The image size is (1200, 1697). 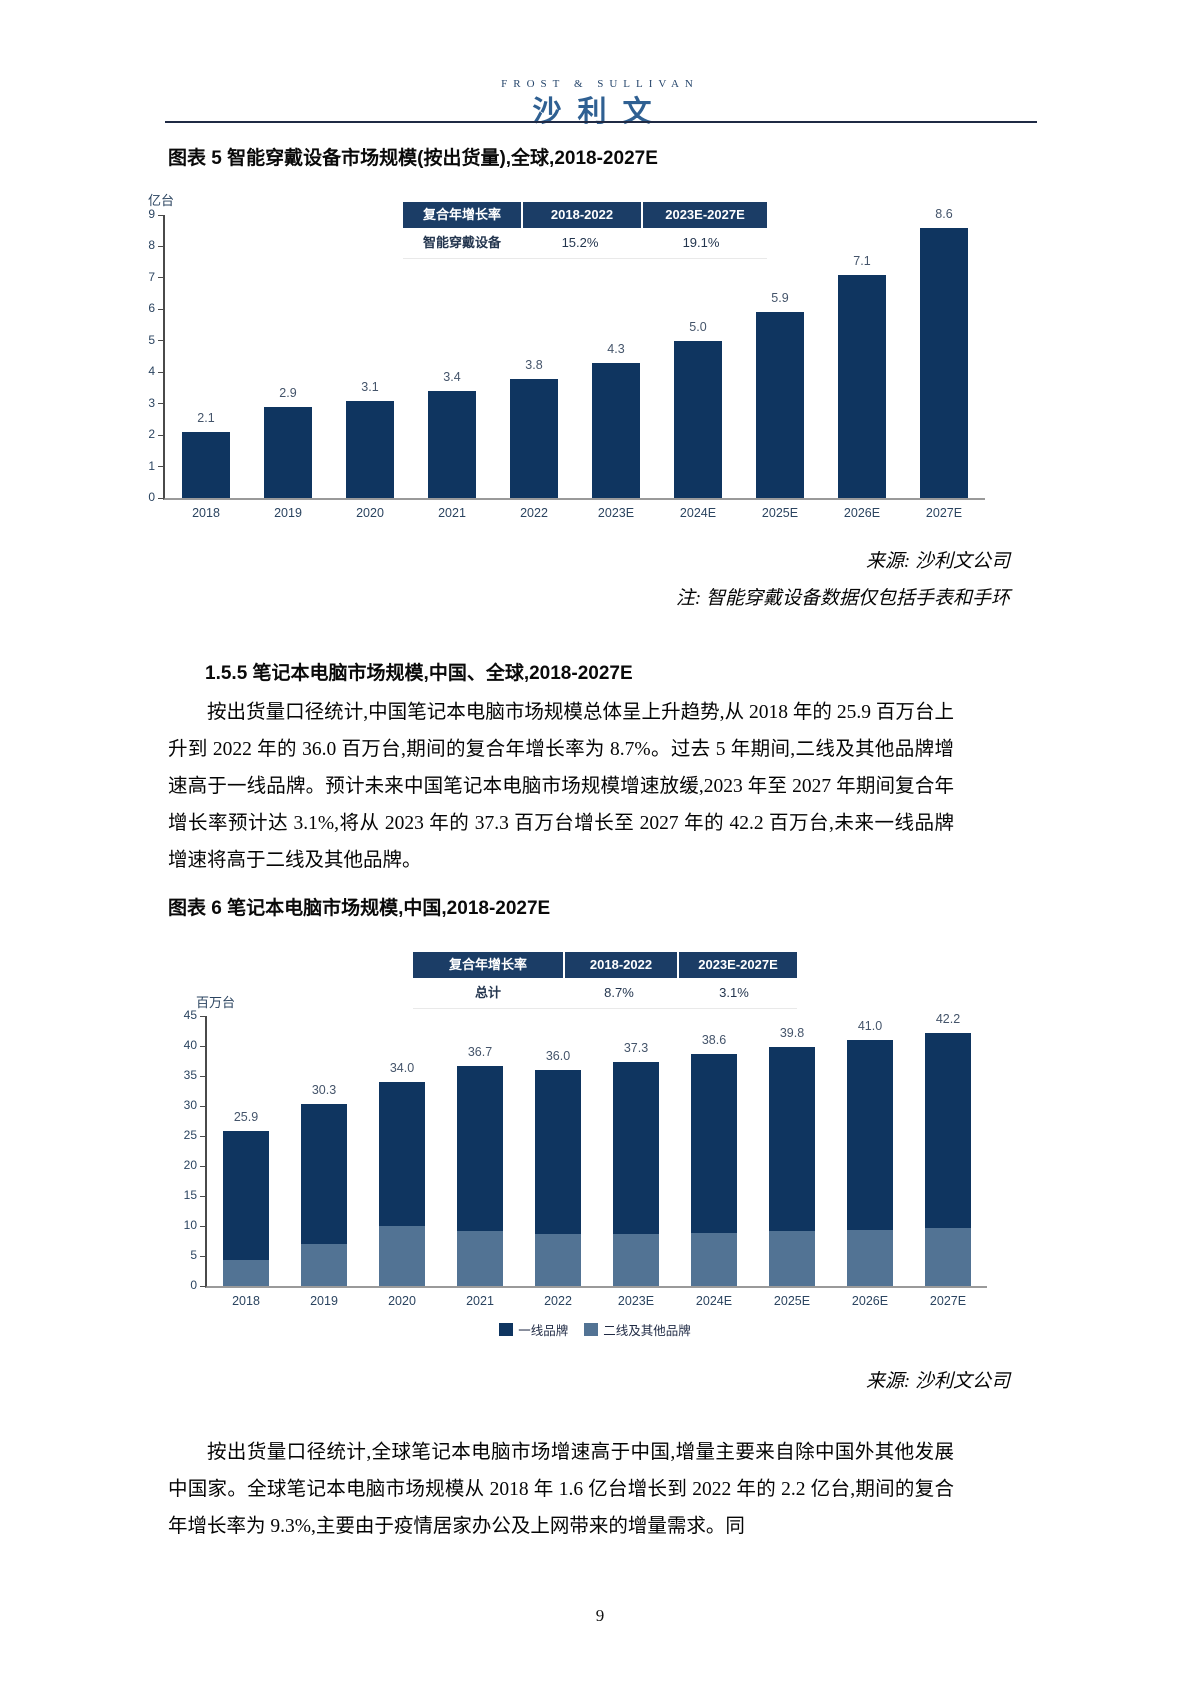 I want to click on y-axis-tick-label: 35, so click(x=190, y=1075).